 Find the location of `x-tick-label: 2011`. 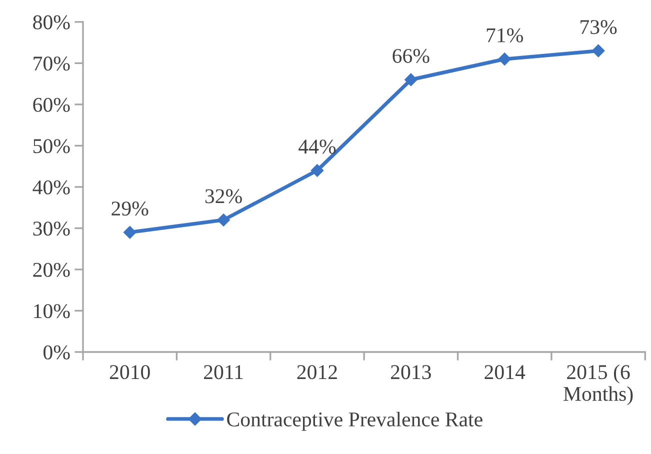

x-tick-label: 2011 is located at coordinates (223, 372).